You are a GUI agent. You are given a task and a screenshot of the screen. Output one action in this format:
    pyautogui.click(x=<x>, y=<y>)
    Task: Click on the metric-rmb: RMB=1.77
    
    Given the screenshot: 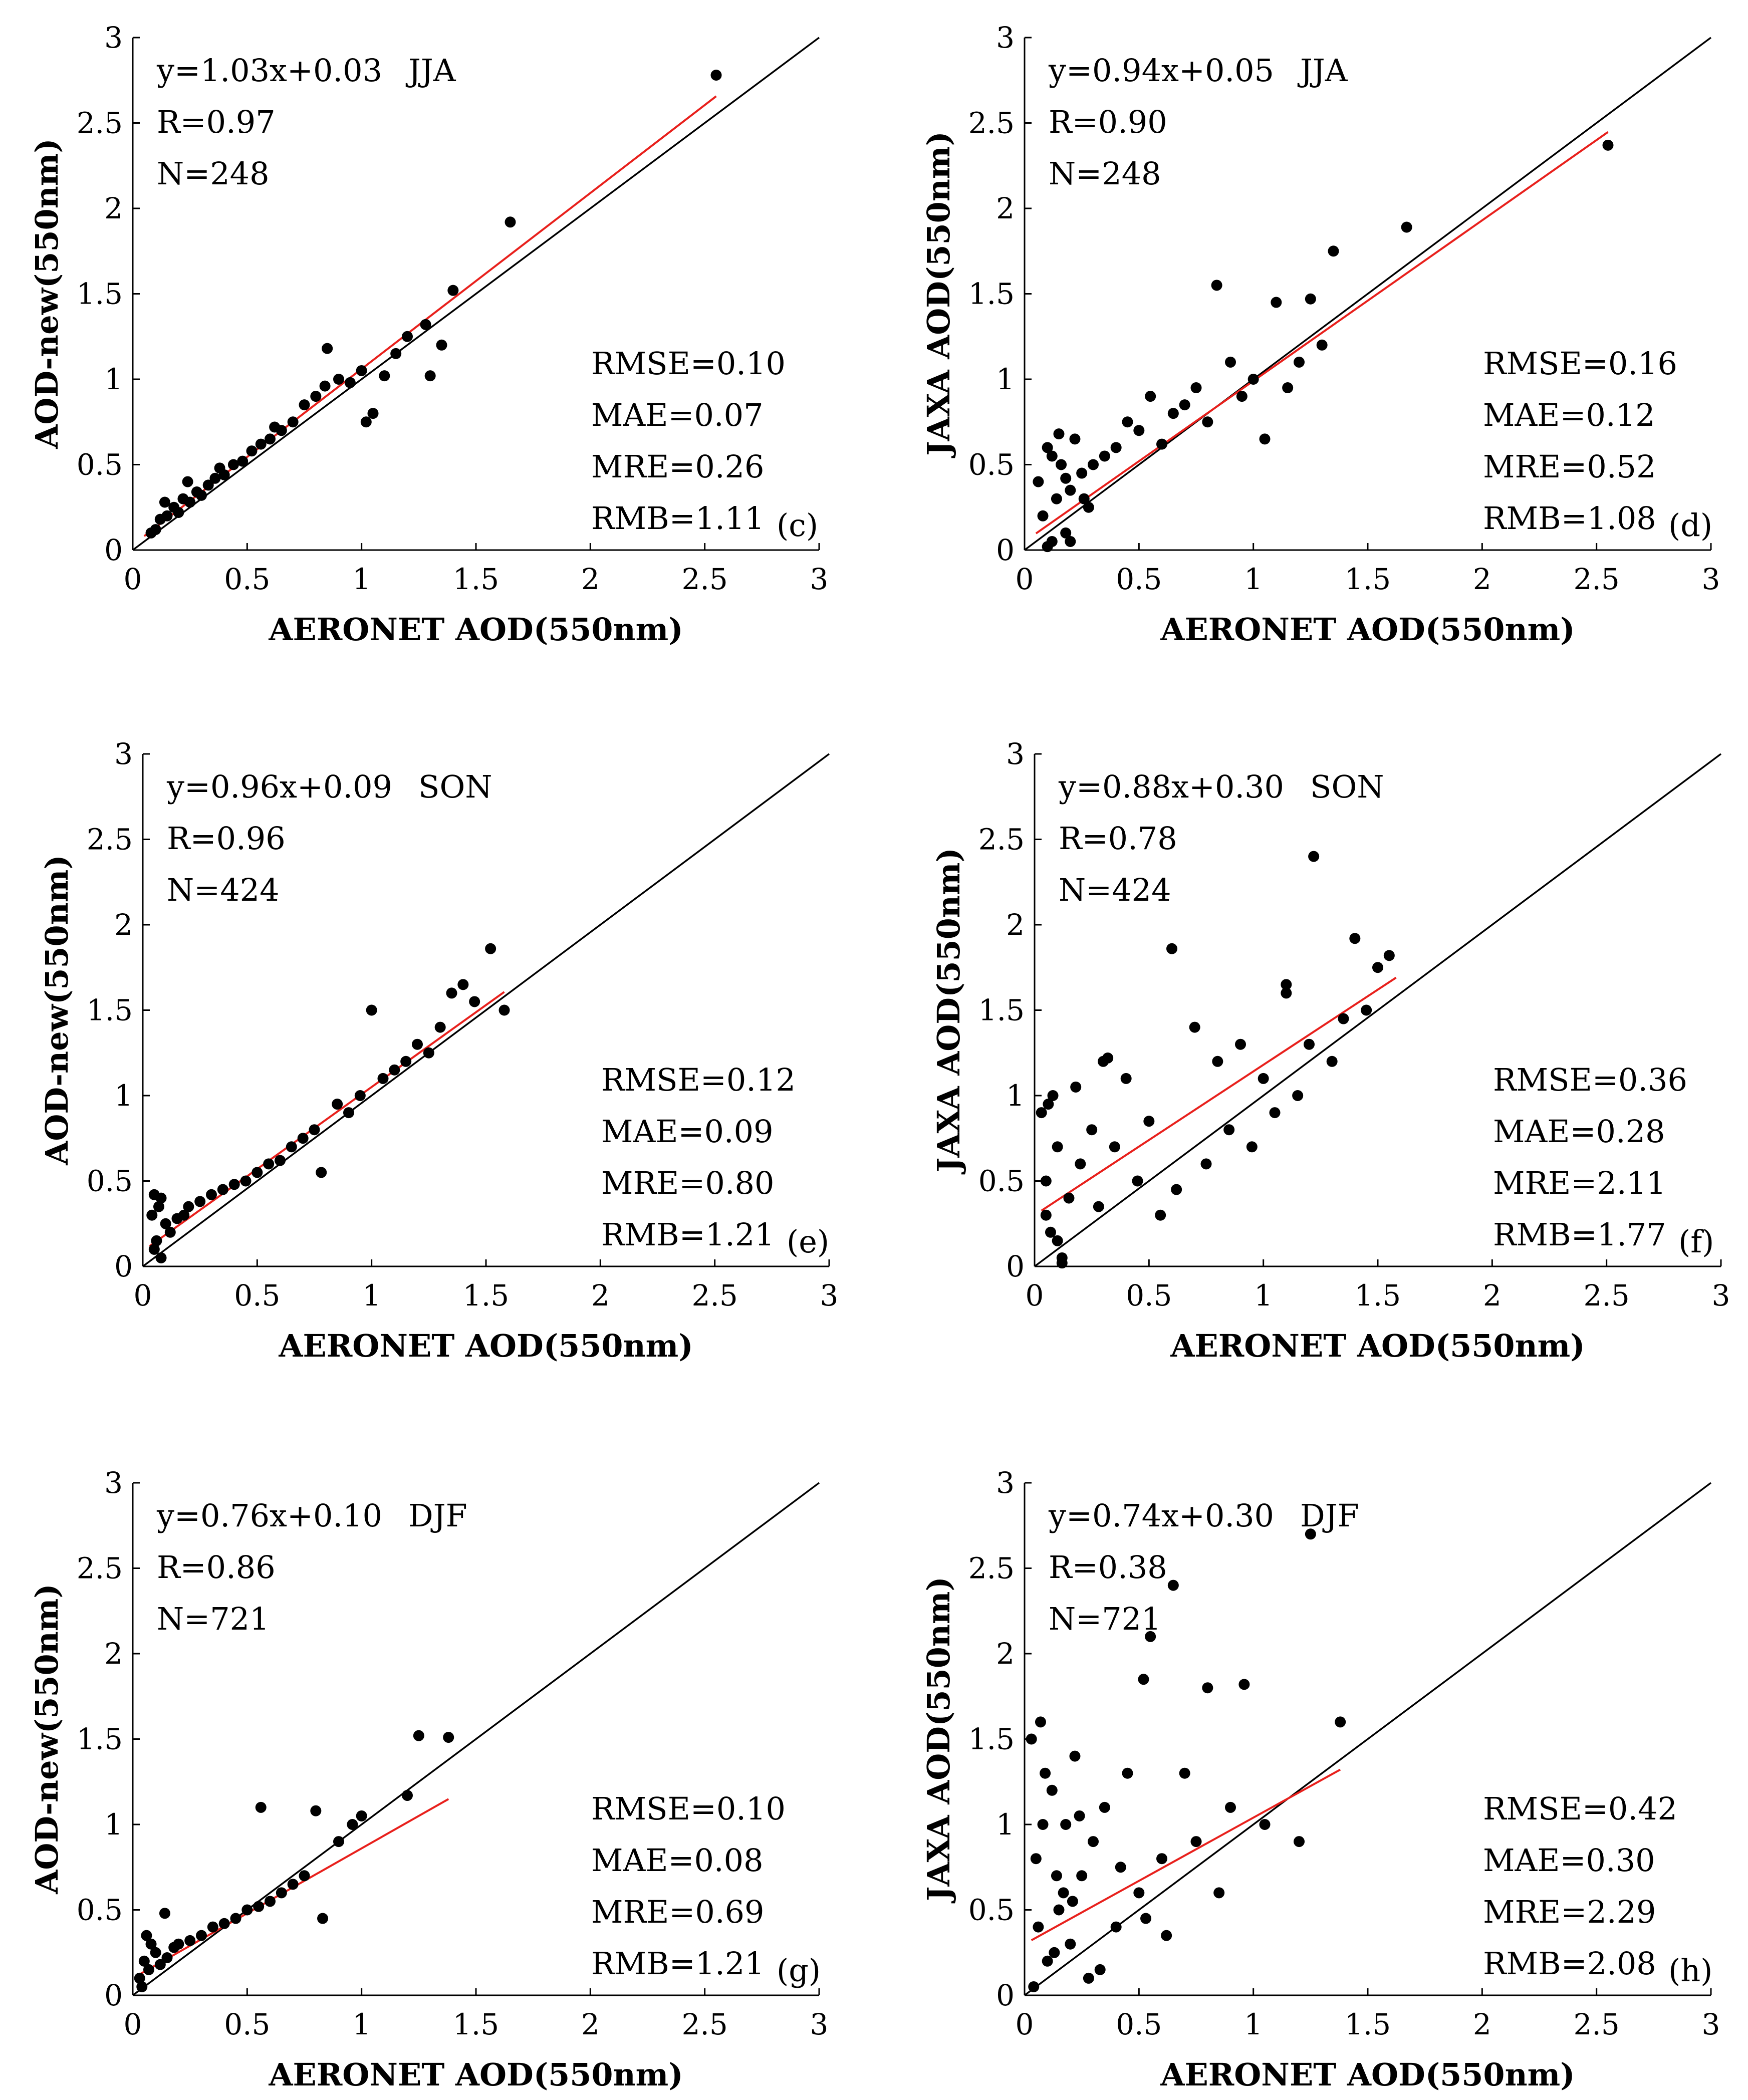 What is the action you would take?
    pyautogui.click(x=1580, y=1235)
    